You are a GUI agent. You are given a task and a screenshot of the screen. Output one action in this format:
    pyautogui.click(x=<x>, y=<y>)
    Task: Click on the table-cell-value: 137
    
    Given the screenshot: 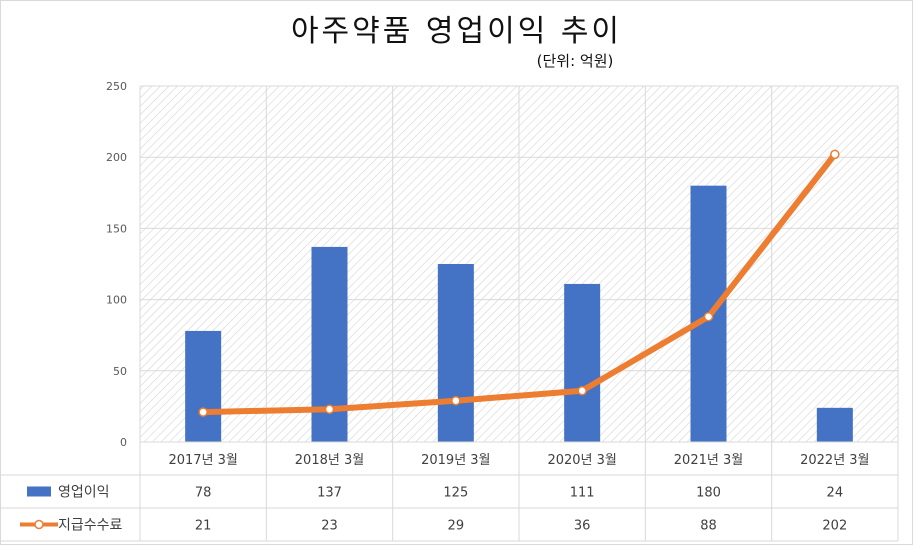 What is the action you would take?
    pyautogui.click(x=329, y=493)
    